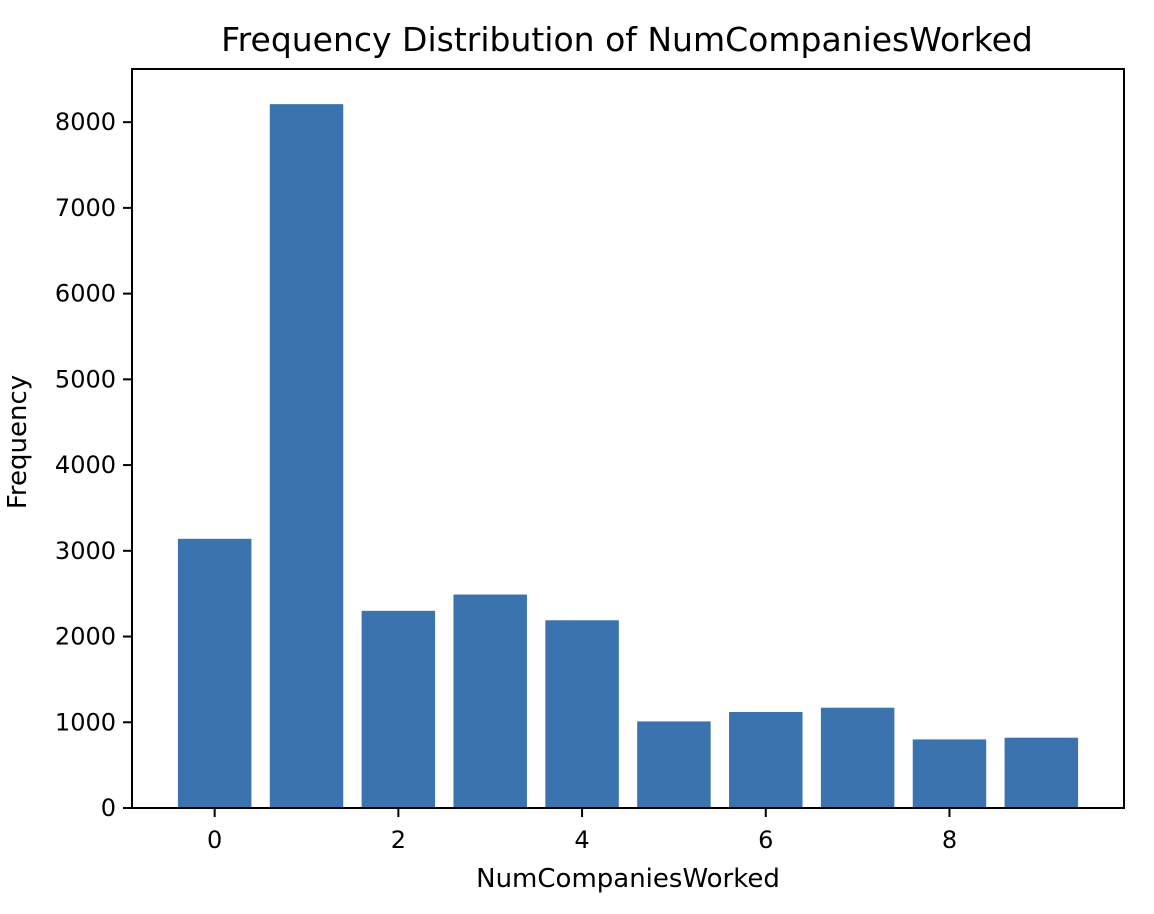  What do you see at coordinates (85, 379) in the screenshot?
I see `y-tick-label: 5000` at bounding box center [85, 379].